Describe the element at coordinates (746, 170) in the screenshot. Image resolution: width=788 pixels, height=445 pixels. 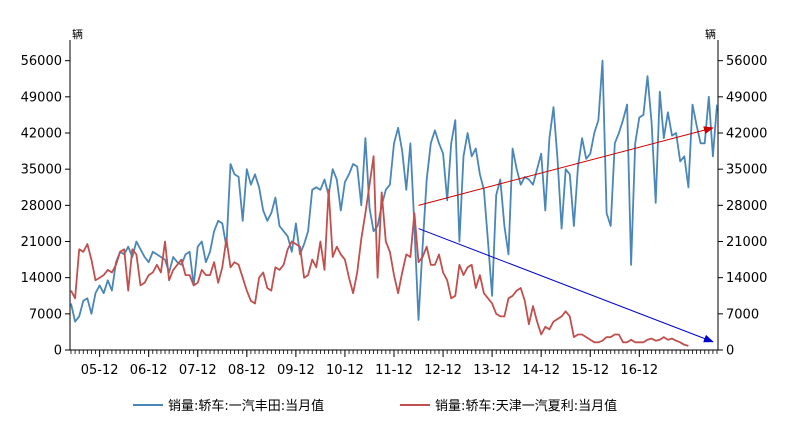
I see `y-tick-label-right: 35000` at that location.